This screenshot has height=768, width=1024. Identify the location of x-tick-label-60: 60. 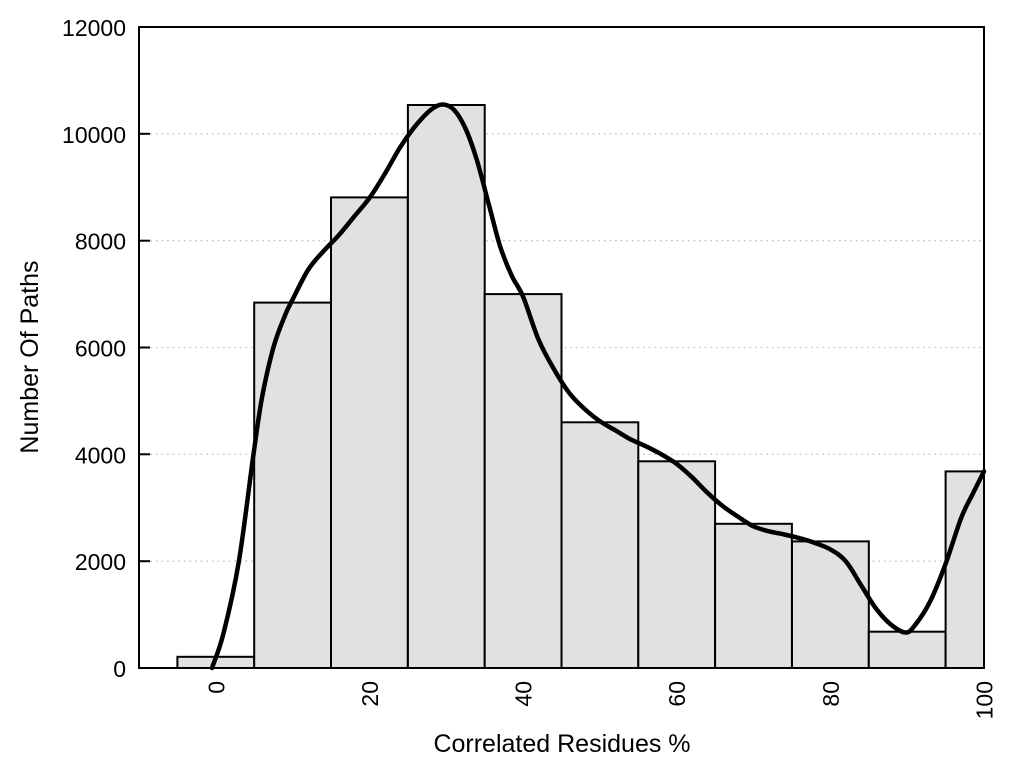
(677, 694).